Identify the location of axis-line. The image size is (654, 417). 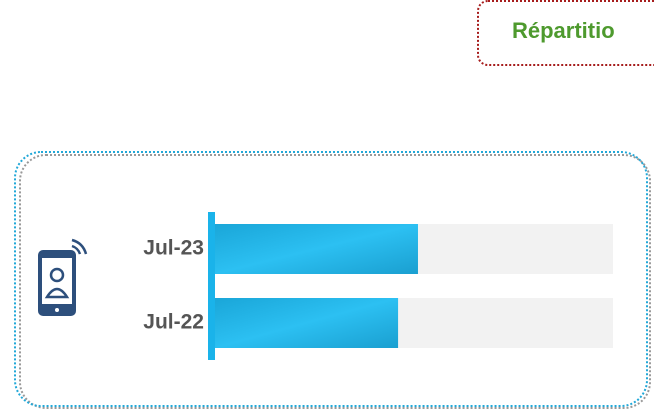
(211, 286).